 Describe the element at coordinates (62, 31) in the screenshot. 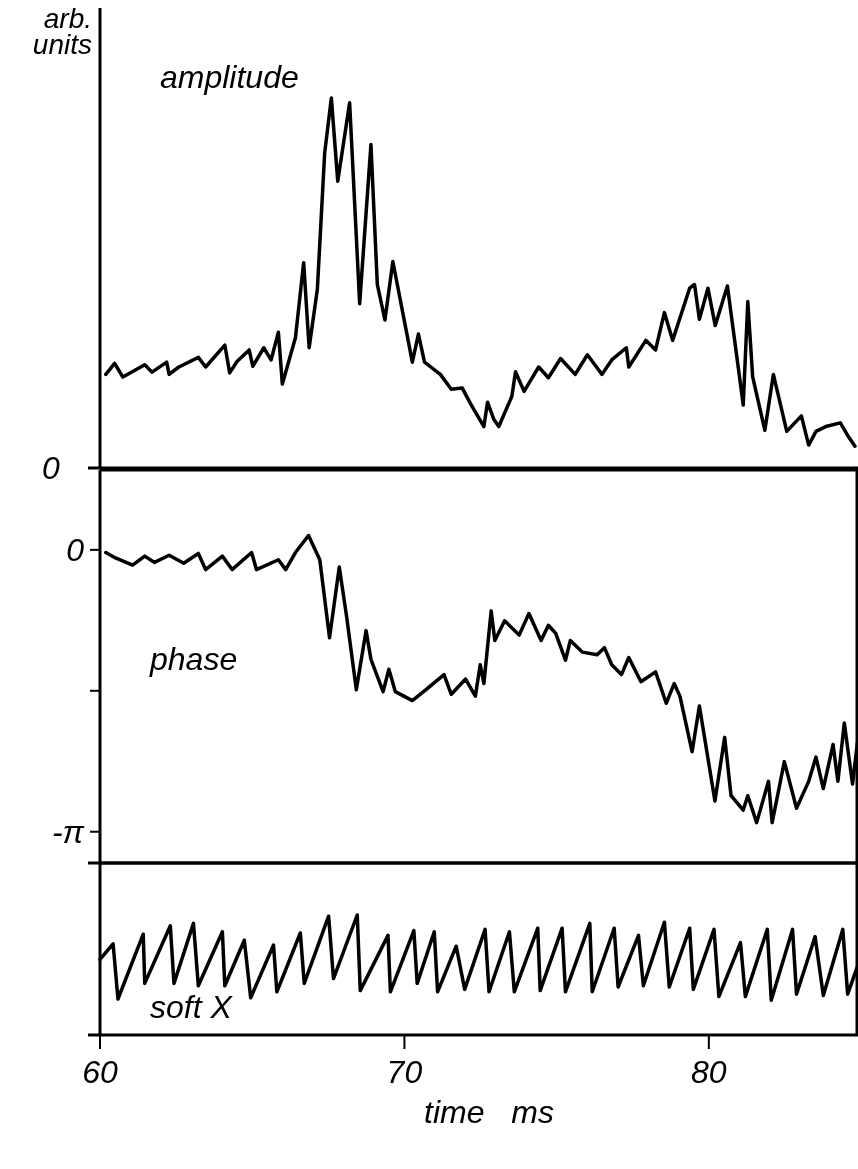

I see `y-axis-title: arb. units` at that location.